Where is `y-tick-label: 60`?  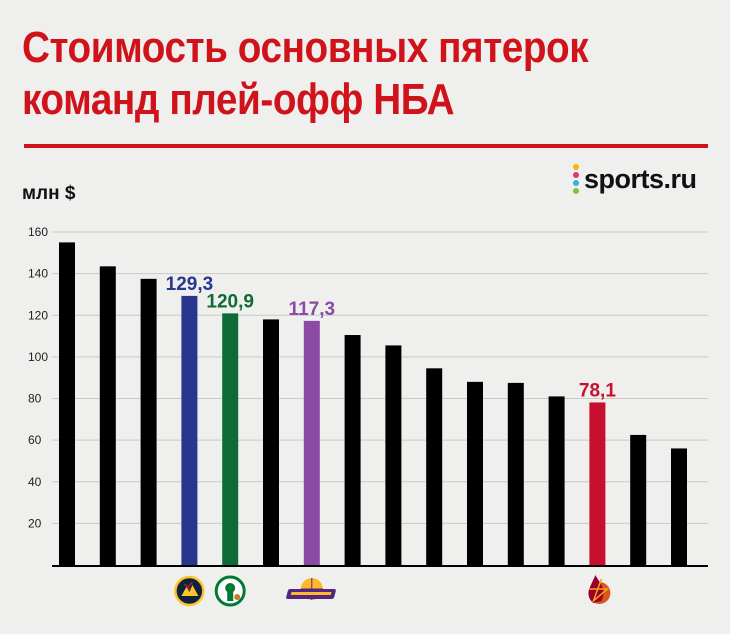 y-tick-label: 60 is located at coordinates (35, 440).